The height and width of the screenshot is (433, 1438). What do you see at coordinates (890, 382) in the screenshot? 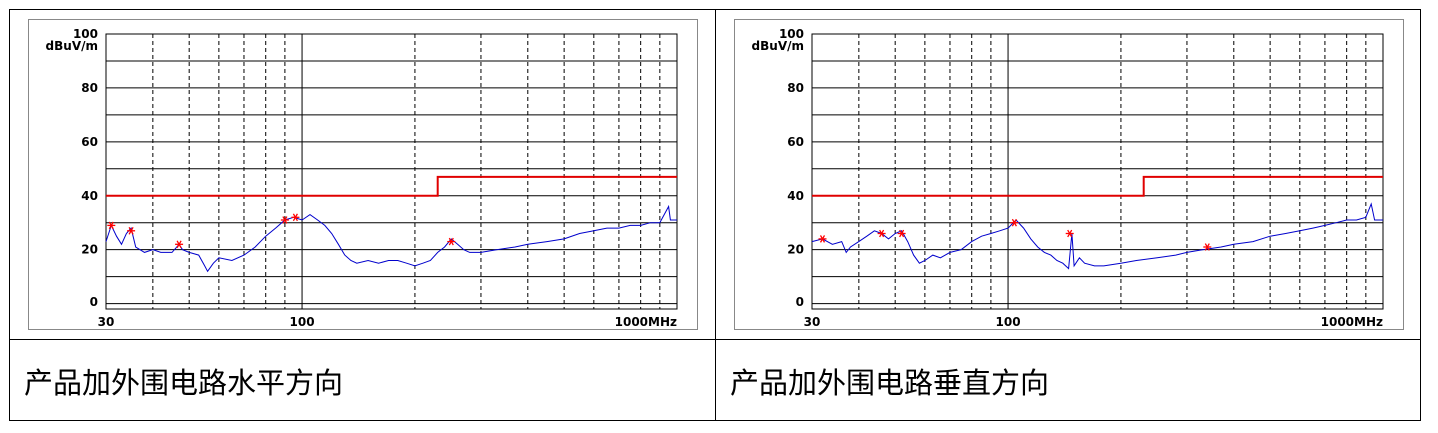
I see `caption-vertical: 产品加外围电路垂直方向` at bounding box center [890, 382].